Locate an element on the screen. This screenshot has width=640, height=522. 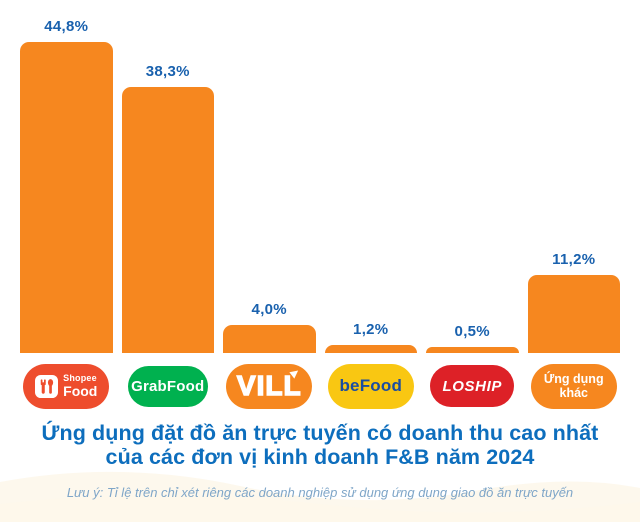
other-apps-label-top: Ứng dụng is located at coordinates (573, 378).